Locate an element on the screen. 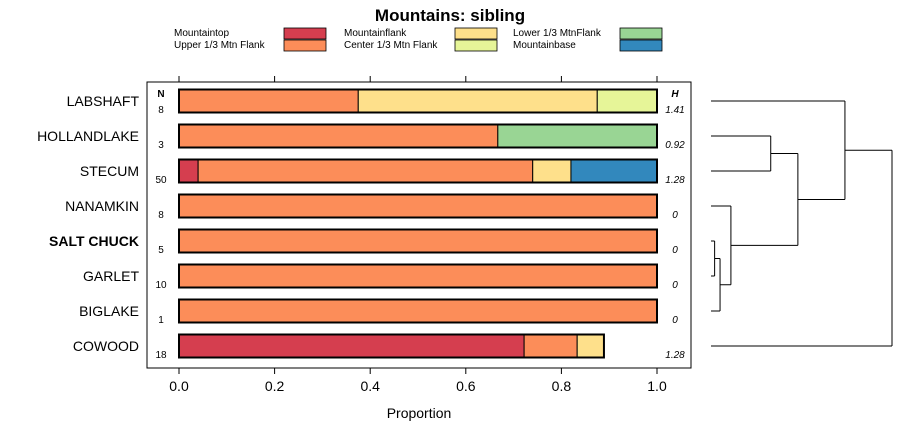  legend-label: Mountaintop is located at coordinates (201, 33).